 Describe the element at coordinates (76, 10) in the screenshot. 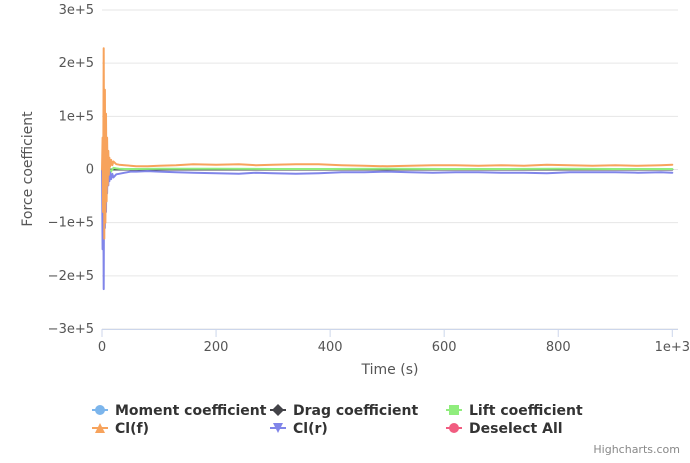

I see `y-tick-label: 3e+5` at that location.